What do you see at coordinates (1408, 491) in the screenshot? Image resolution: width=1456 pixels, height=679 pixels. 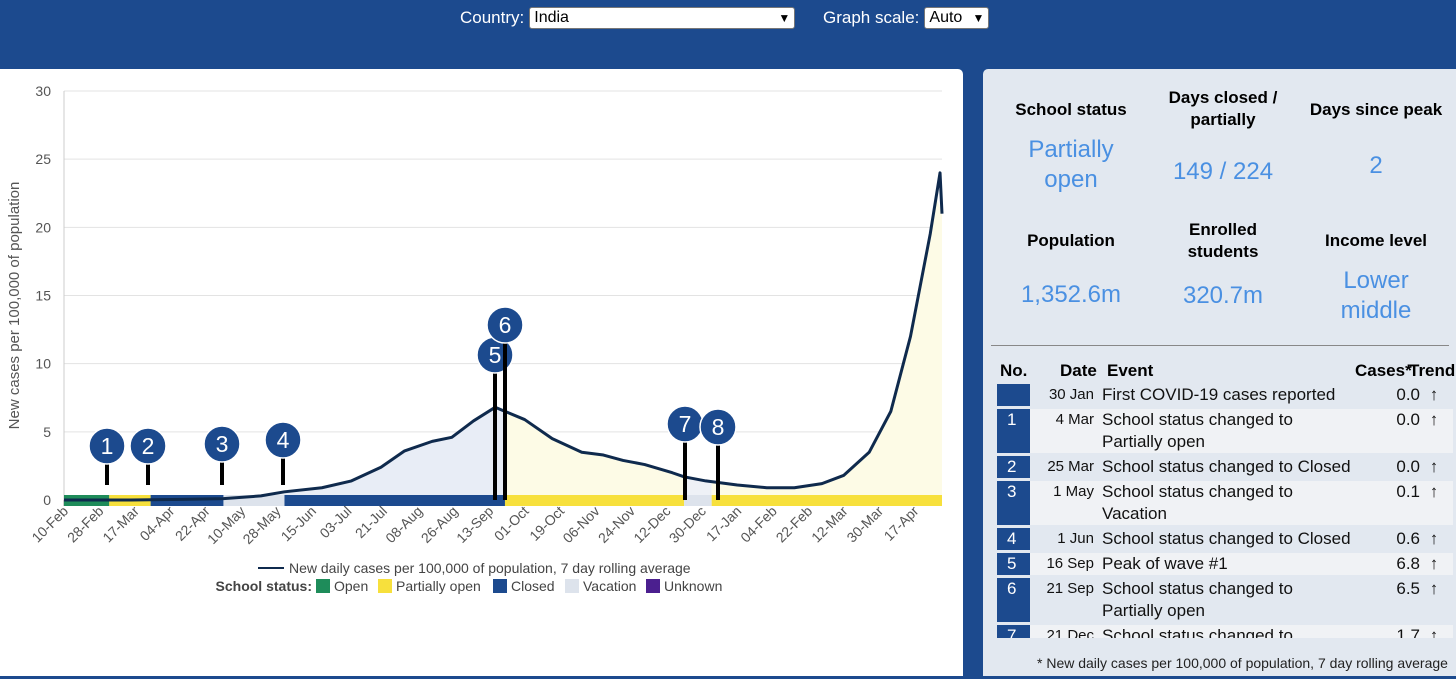 I see `event-cases: 0.1` at bounding box center [1408, 491].